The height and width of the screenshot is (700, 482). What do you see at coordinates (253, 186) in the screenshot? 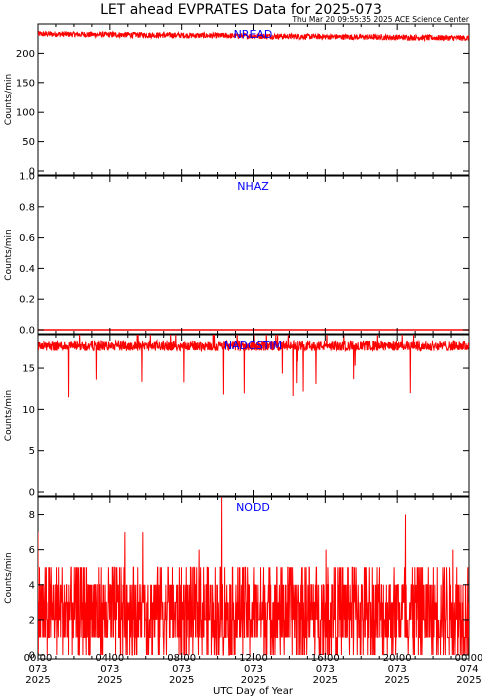
I see `panel-title: NHAZ` at bounding box center [253, 186].